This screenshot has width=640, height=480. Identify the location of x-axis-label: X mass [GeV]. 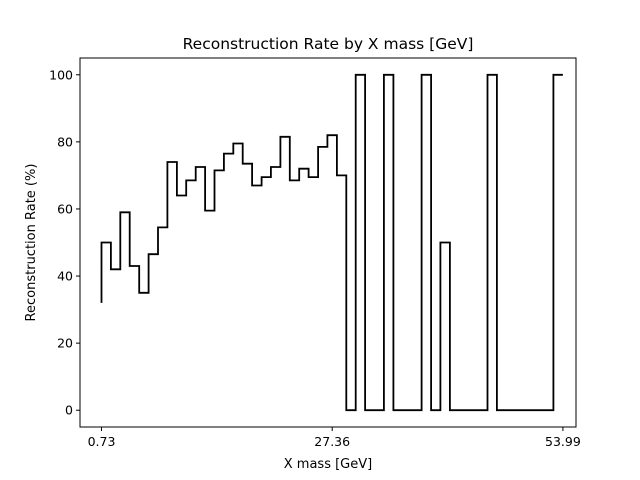
(328, 464).